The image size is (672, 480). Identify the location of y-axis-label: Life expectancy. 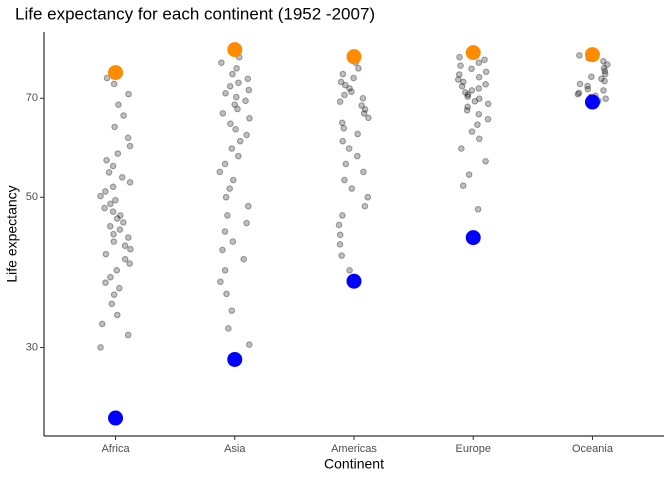
(12, 233).